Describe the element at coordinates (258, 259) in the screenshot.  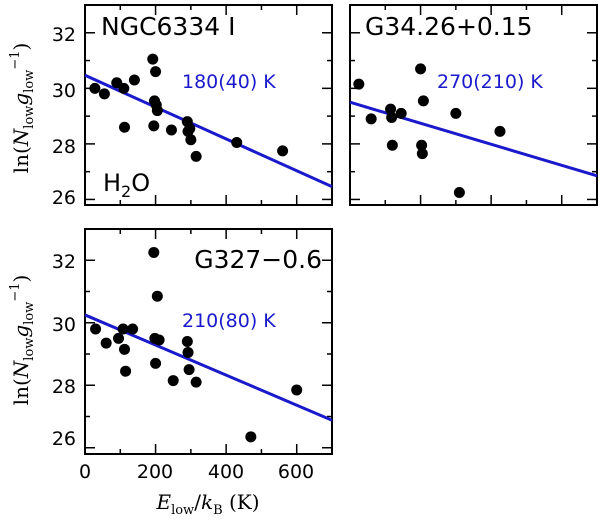
I see `panel-title: G327−0.6` at that location.